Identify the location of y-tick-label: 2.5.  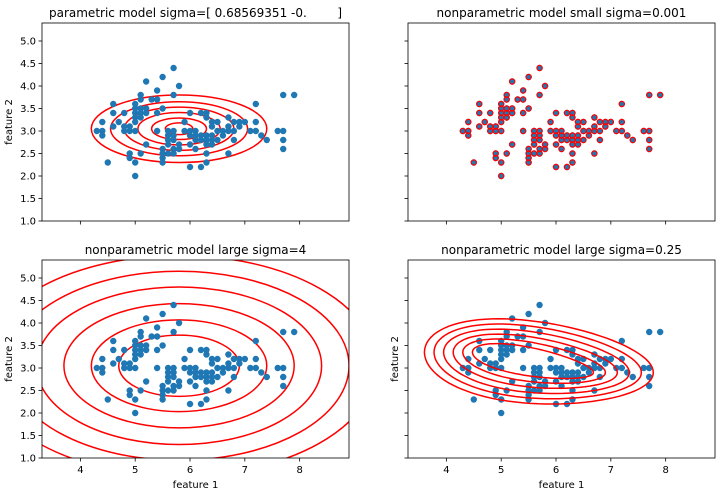
(28, 154).